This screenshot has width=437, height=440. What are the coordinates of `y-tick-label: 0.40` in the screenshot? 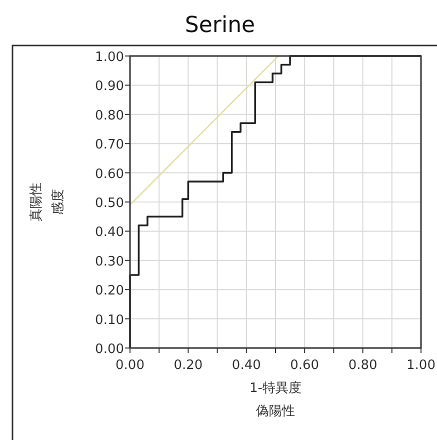 It's located at (109, 232).